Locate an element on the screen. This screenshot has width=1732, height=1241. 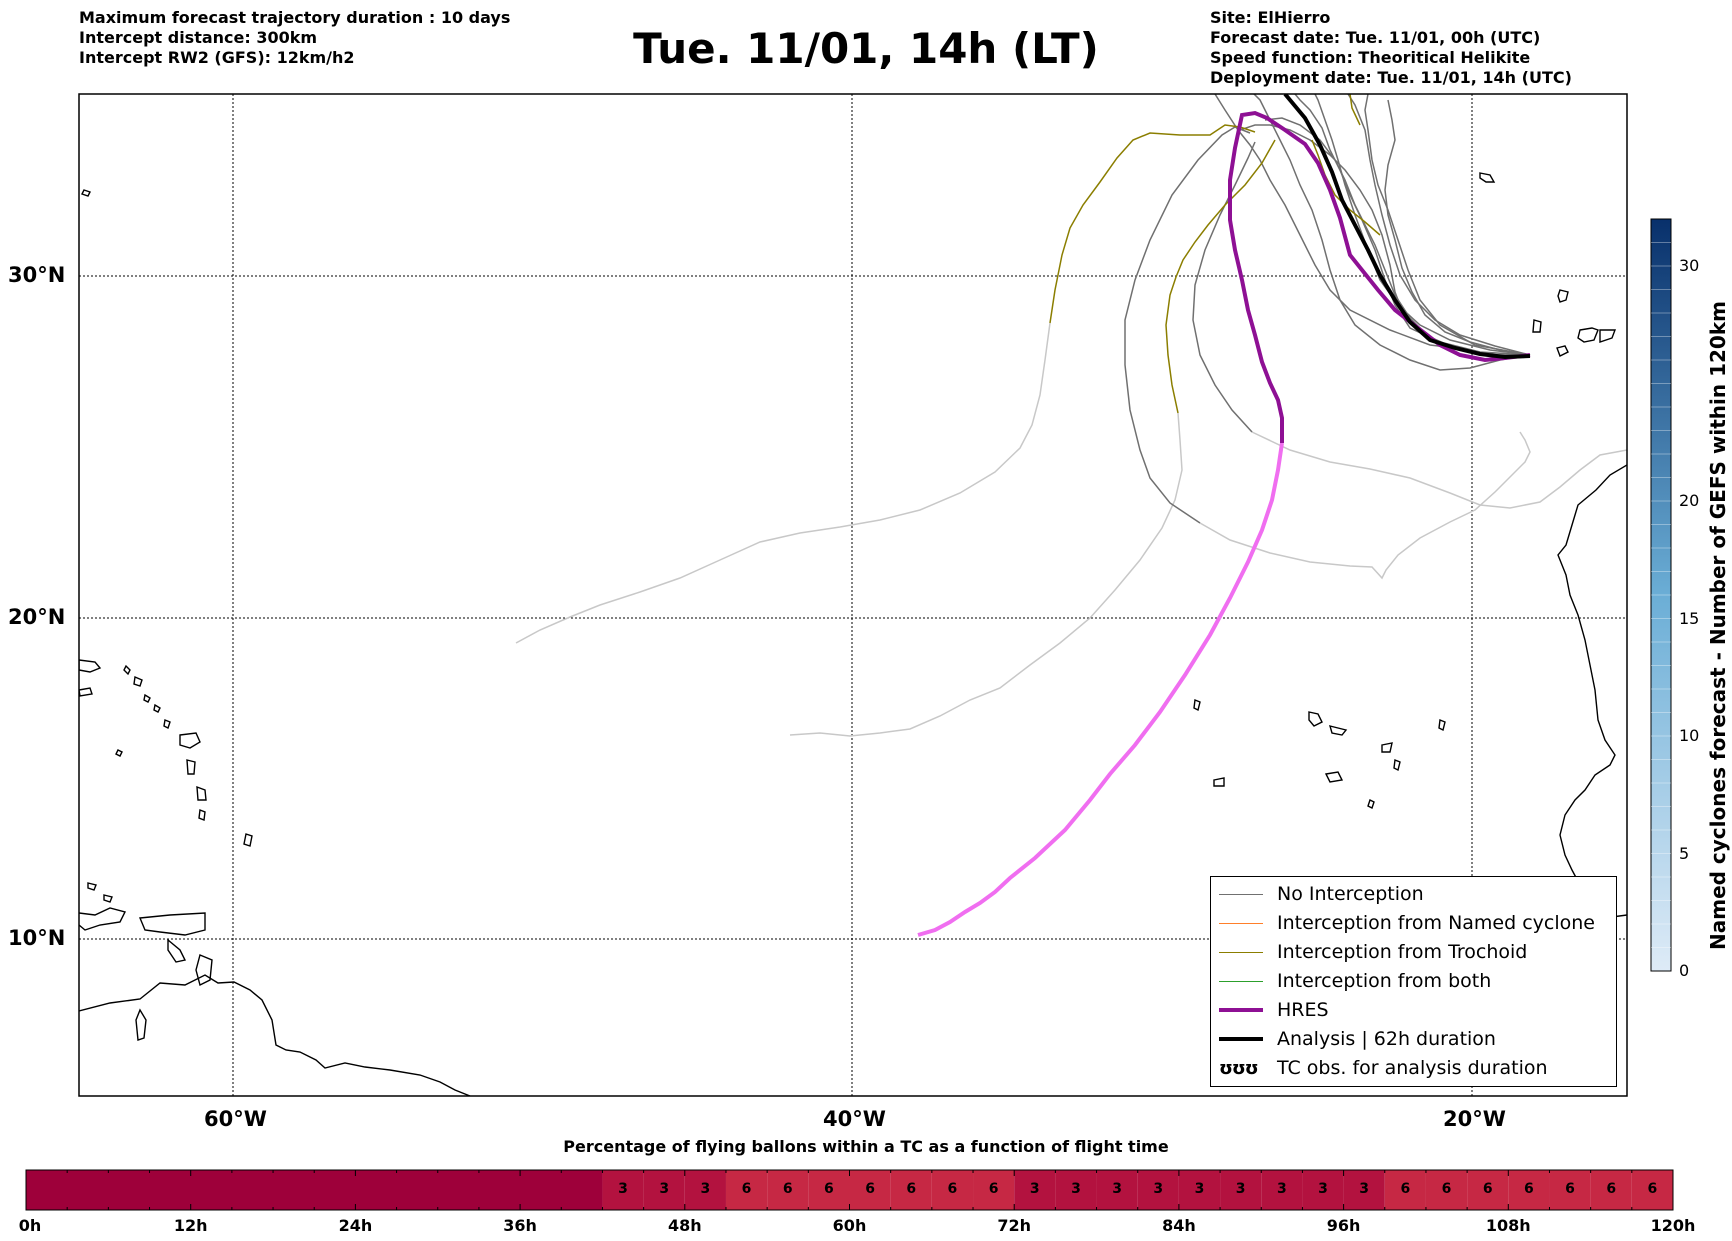
lon-label-40w: 40°W is located at coordinates (854, 1119).